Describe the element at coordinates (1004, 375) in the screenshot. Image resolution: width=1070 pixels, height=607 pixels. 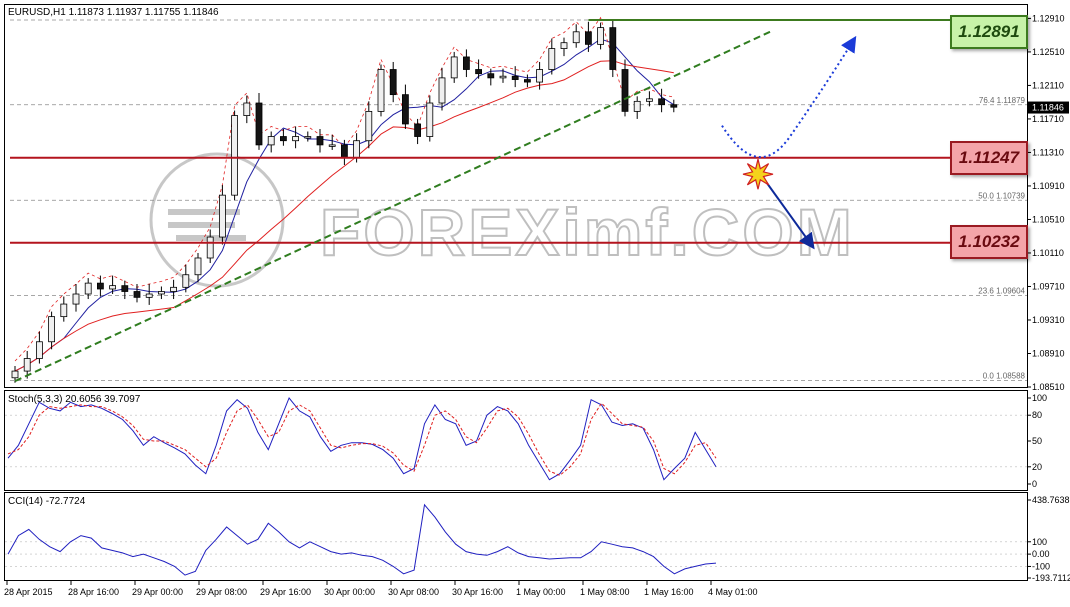
I see `fib-label: 0.0 1.08588` at that location.